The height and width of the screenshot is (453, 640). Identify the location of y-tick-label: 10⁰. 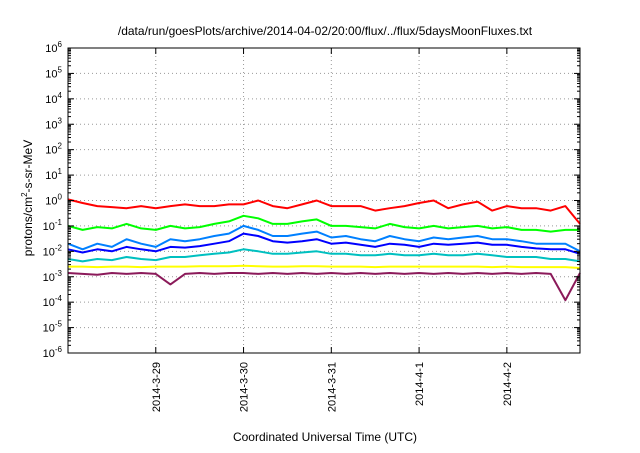
(53, 200).